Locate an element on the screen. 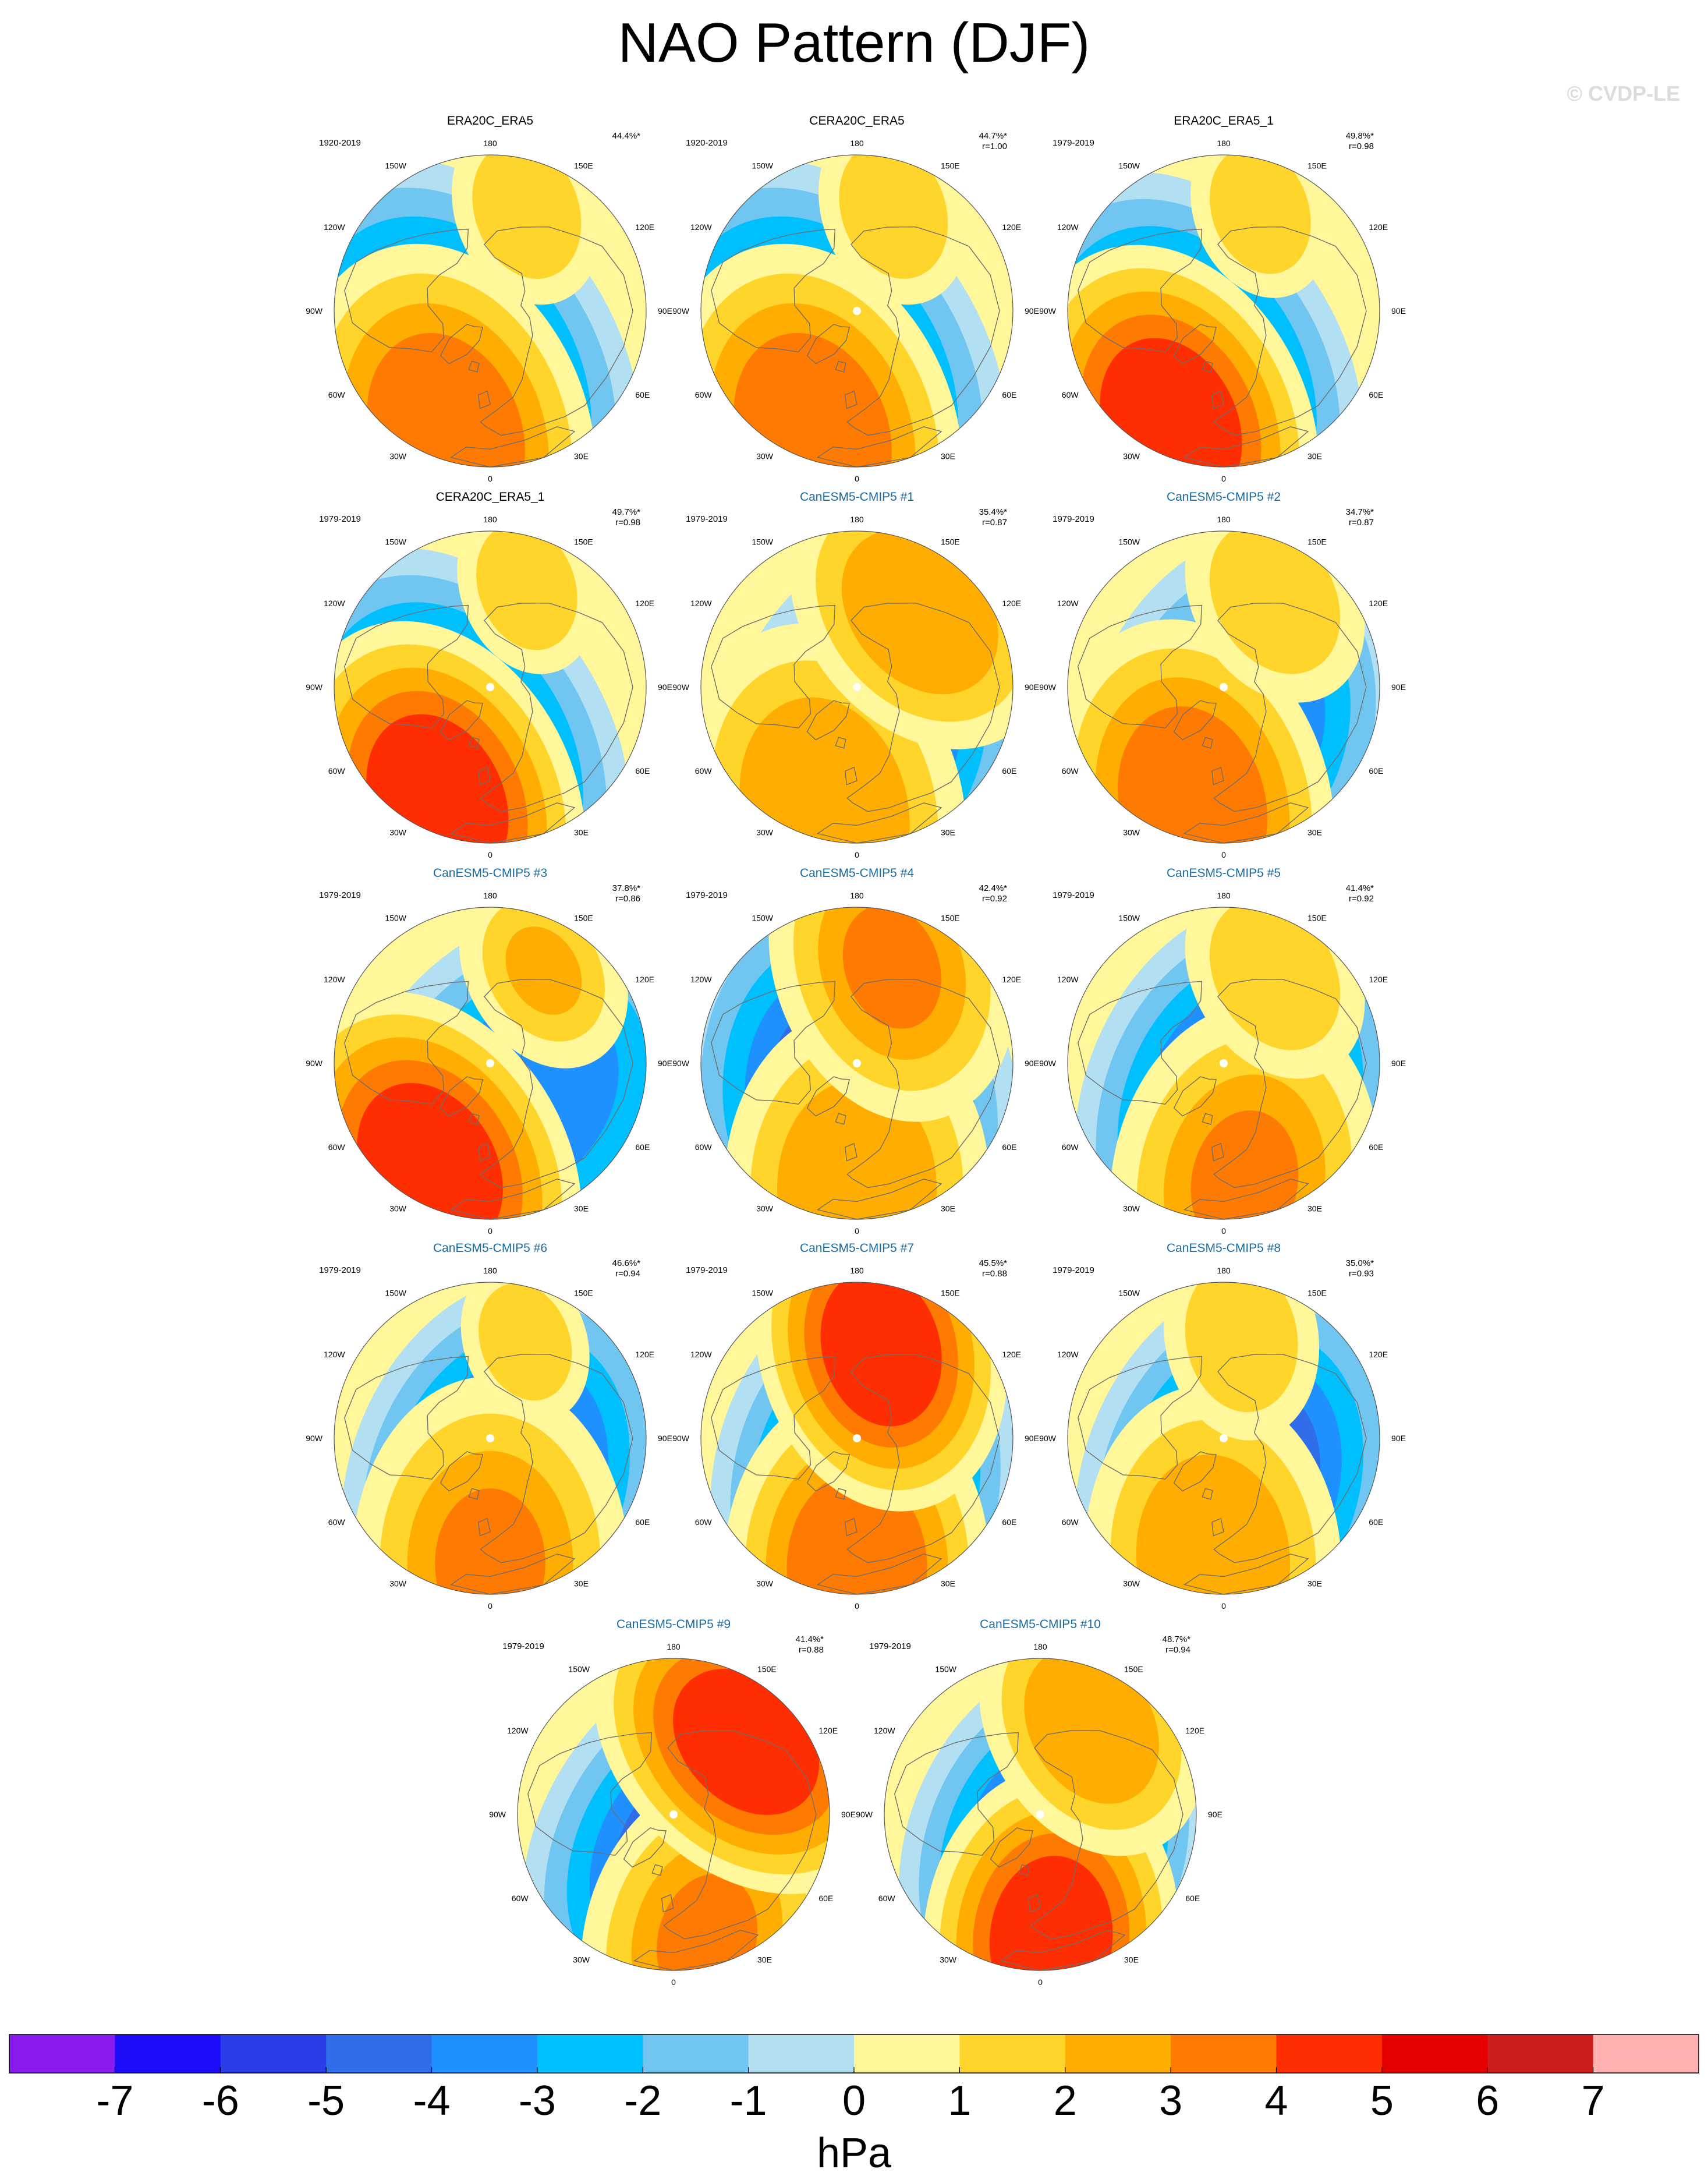 The height and width of the screenshot is (2183, 1708). panel-variance-explained: 48.7%* is located at coordinates (1177, 1639).